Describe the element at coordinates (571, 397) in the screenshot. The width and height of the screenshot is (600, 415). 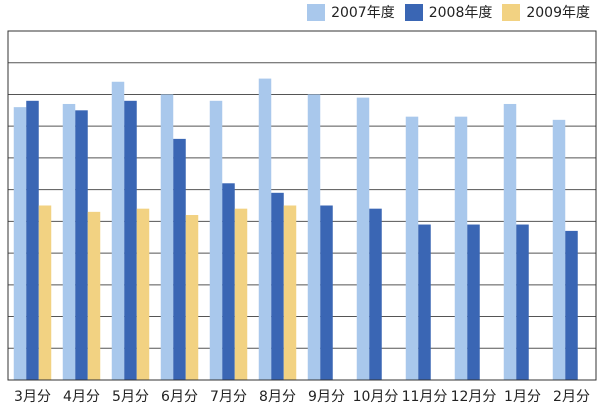
I see `x-tick-label: 2月分` at that location.